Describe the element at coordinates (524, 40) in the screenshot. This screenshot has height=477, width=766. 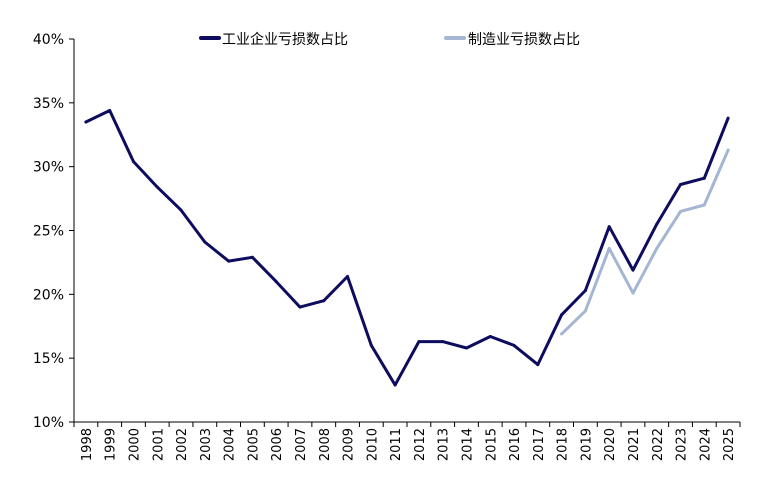
I see `legend-label-manufacturing: 制造业亏损数占比` at that location.